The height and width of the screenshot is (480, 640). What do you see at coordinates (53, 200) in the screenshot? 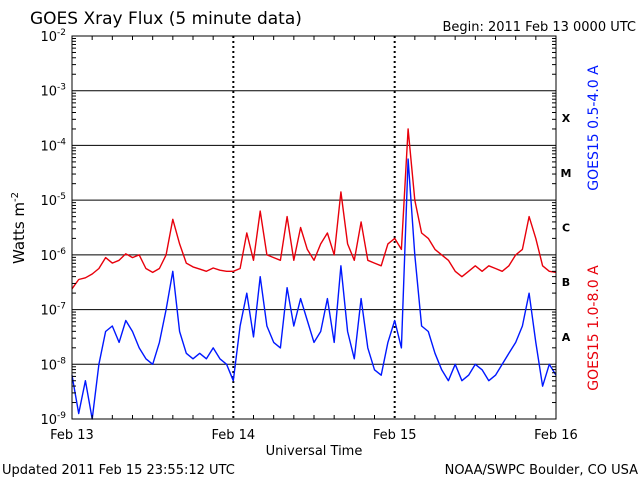
I see `y-tick-label: 10⁻⁵` at bounding box center [53, 200].